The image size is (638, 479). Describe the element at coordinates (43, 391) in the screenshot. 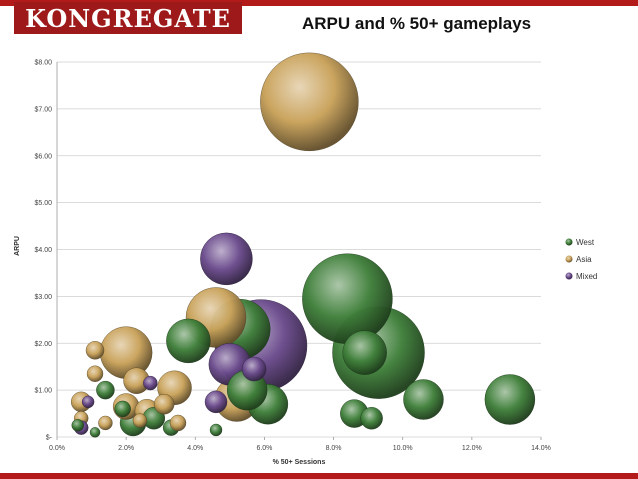

I see `y-tick-label: $1.00` at that location.